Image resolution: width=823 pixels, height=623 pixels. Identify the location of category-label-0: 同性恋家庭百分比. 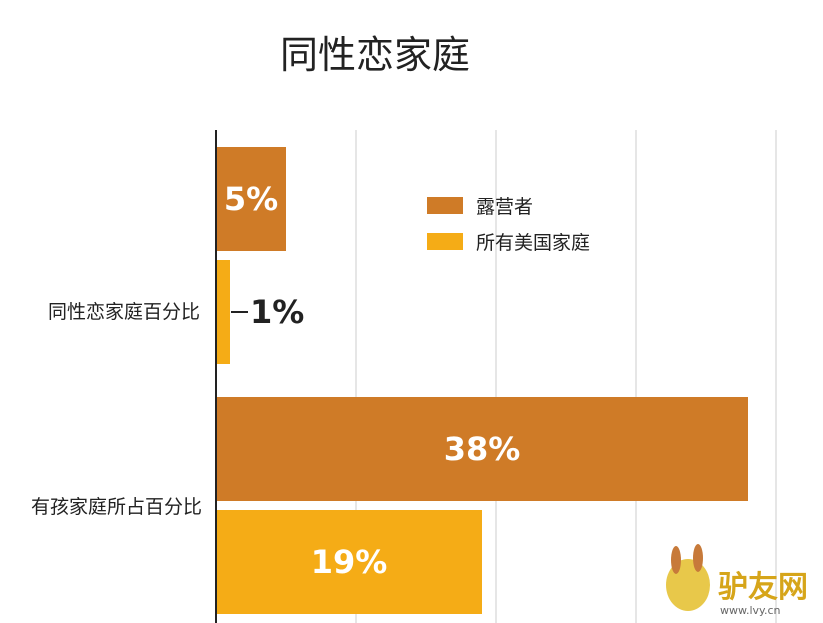
(124, 312).